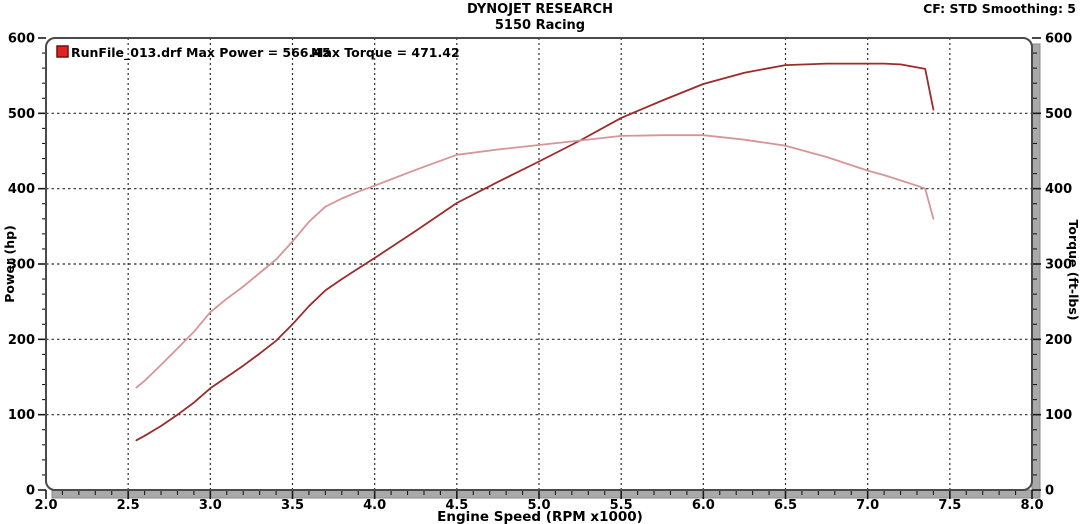 This screenshot has height=524, width=1080. What do you see at coordinates (867, 505) in the screenshot?
I see `tick-label: 7.0` at bounding box center [867, 505].